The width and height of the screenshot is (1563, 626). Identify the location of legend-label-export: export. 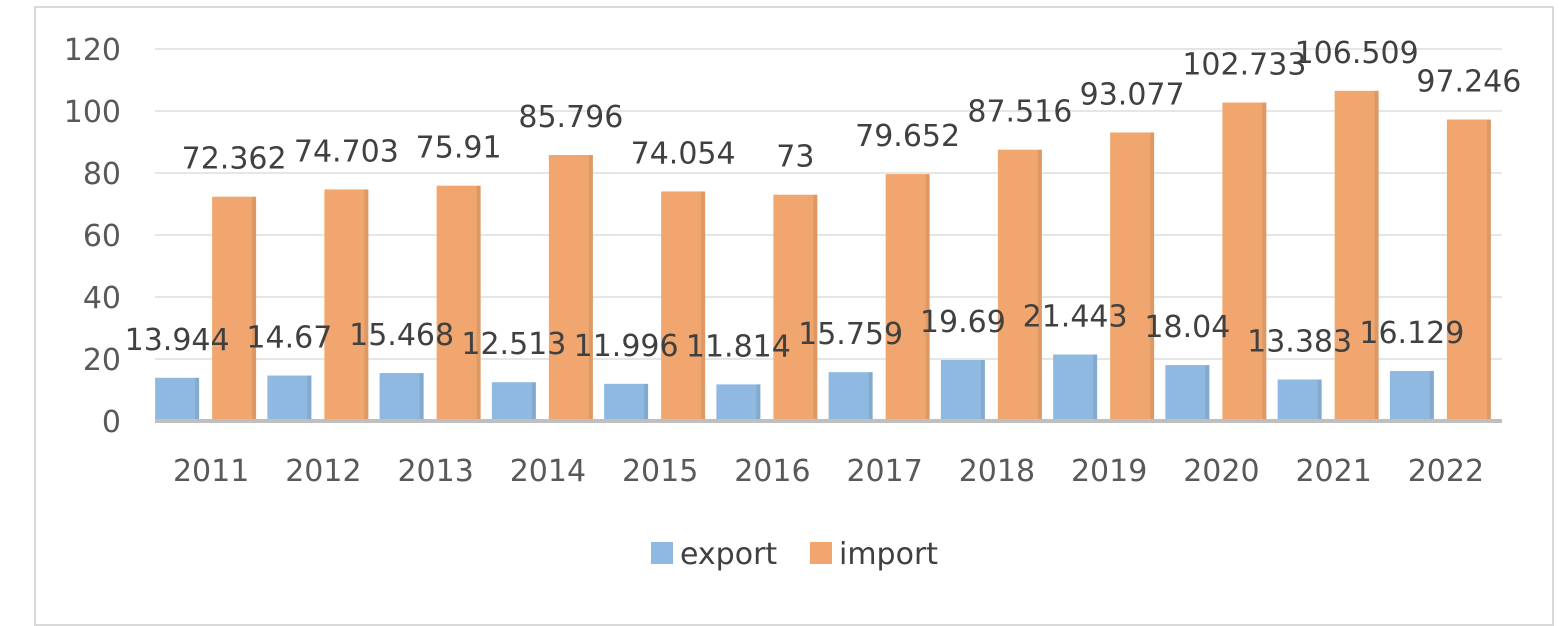
(728, 554).